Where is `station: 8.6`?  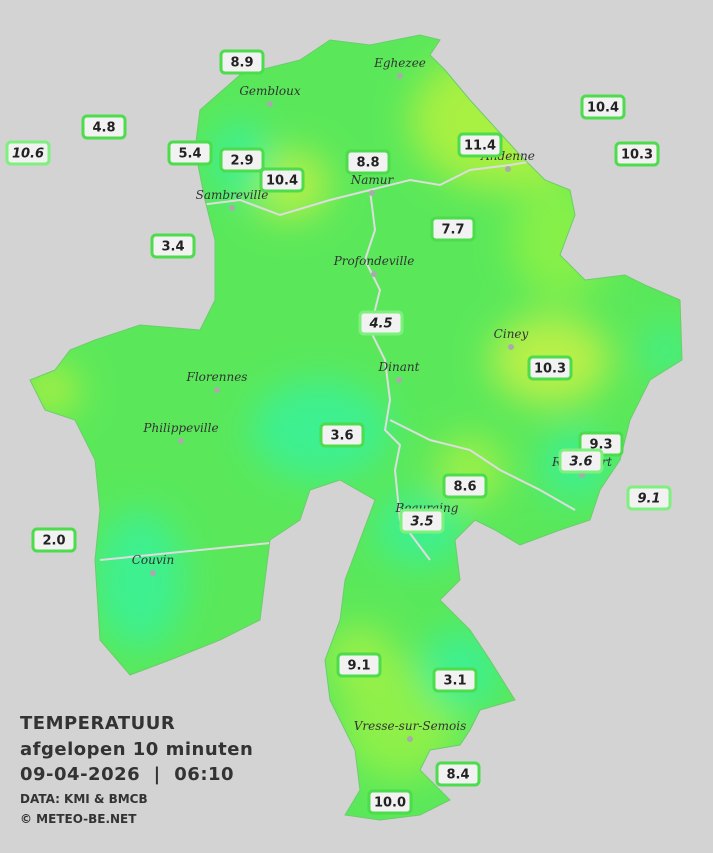
station: 8.6 is located at coordinates (465, 486).